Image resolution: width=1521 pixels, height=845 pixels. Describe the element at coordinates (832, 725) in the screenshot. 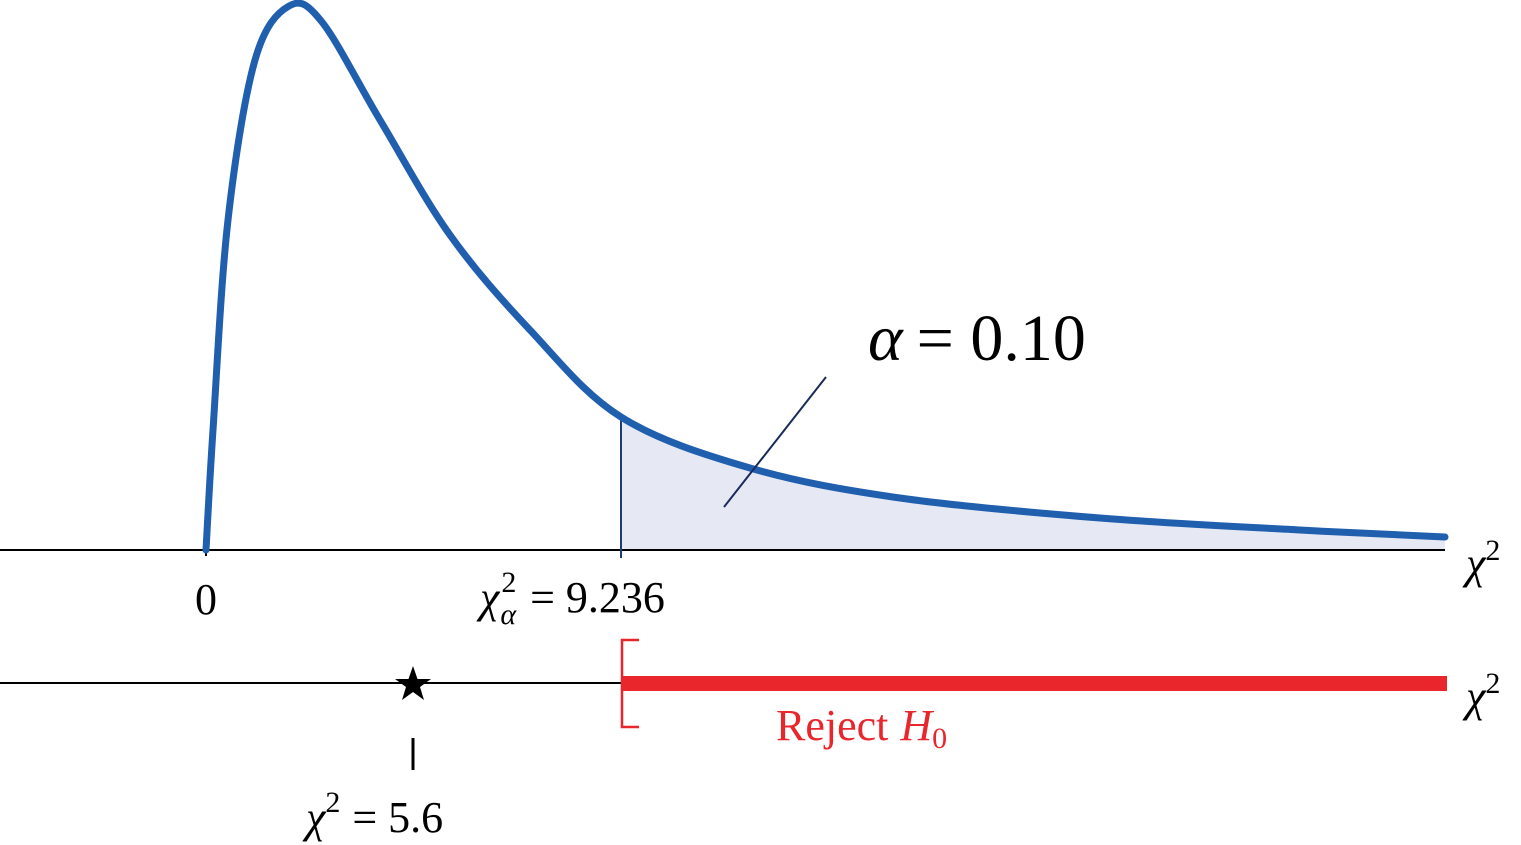

I see `word: Reject` at that location.